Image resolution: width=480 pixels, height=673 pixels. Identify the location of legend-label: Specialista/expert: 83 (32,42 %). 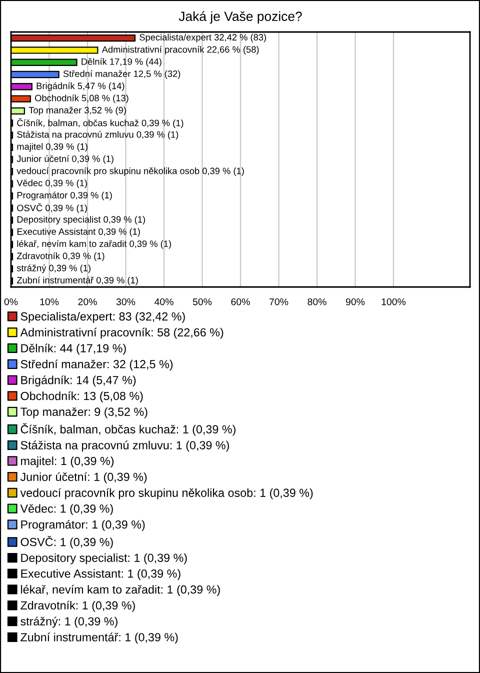
(102, 317).